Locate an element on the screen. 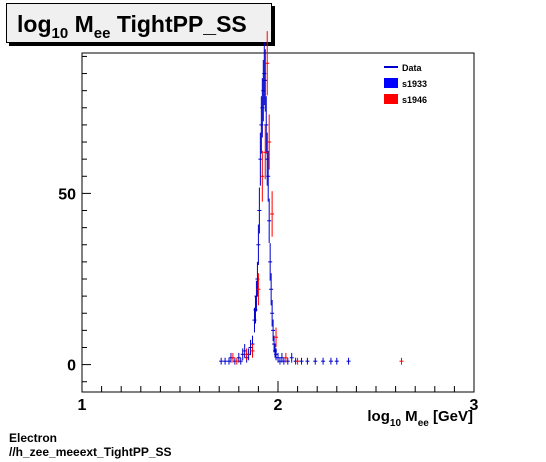  chart-title: log10 Mee TightPP_SS is located at coordinates (132, 26).